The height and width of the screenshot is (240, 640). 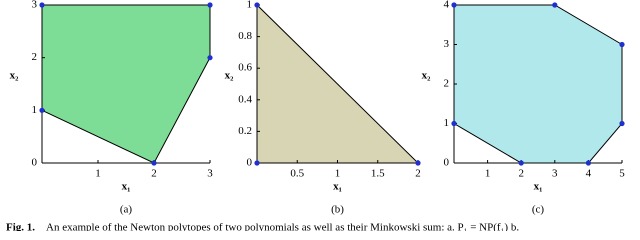 What do you see at coordinates (20, 226) in the screenshot?
I see `caption-label: Fig. 1.` at bounding box center [20, 226].